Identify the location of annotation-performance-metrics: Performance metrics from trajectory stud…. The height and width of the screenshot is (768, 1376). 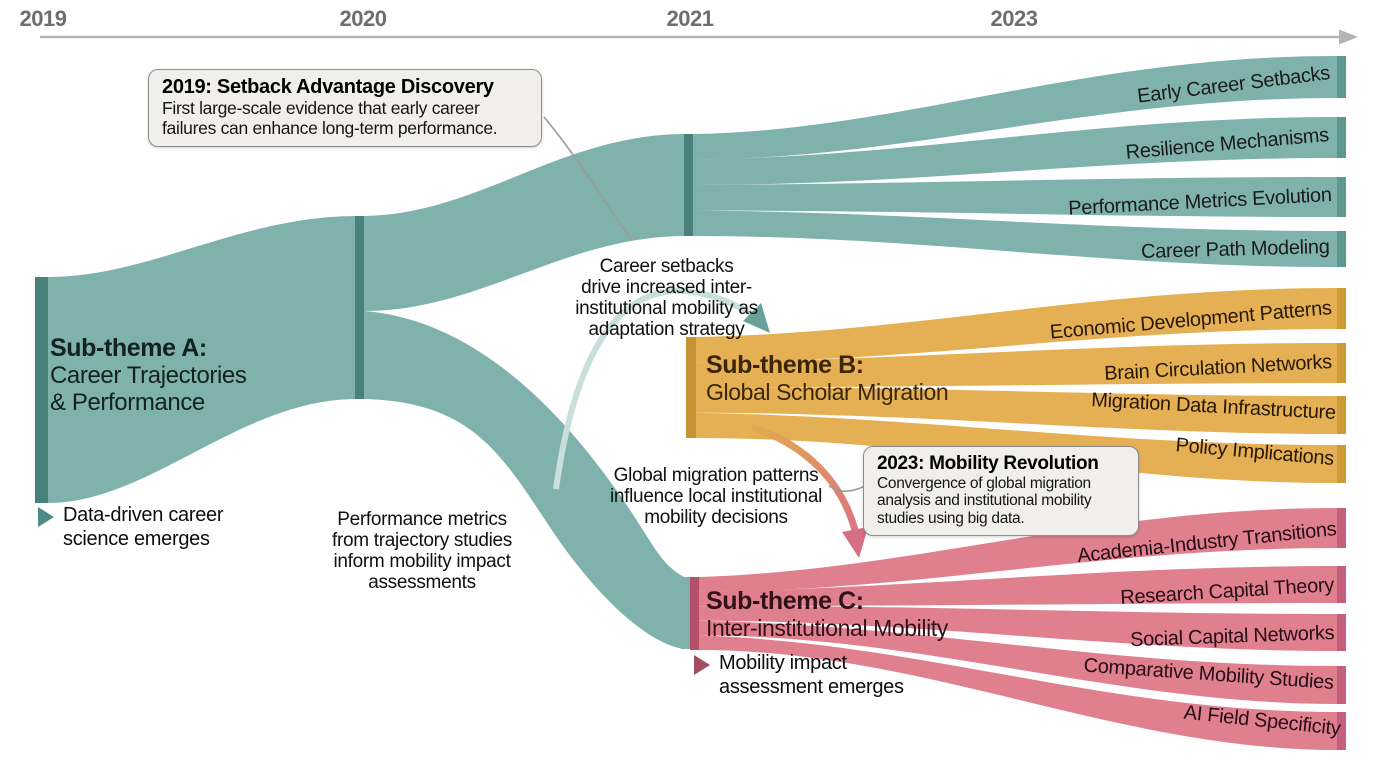
(422, 551).